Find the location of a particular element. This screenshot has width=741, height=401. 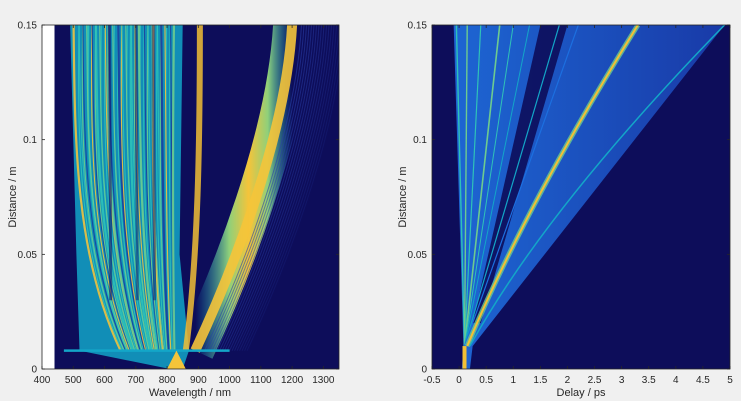

x-tick-label: 2.5 is located at coordinates (595, 380).